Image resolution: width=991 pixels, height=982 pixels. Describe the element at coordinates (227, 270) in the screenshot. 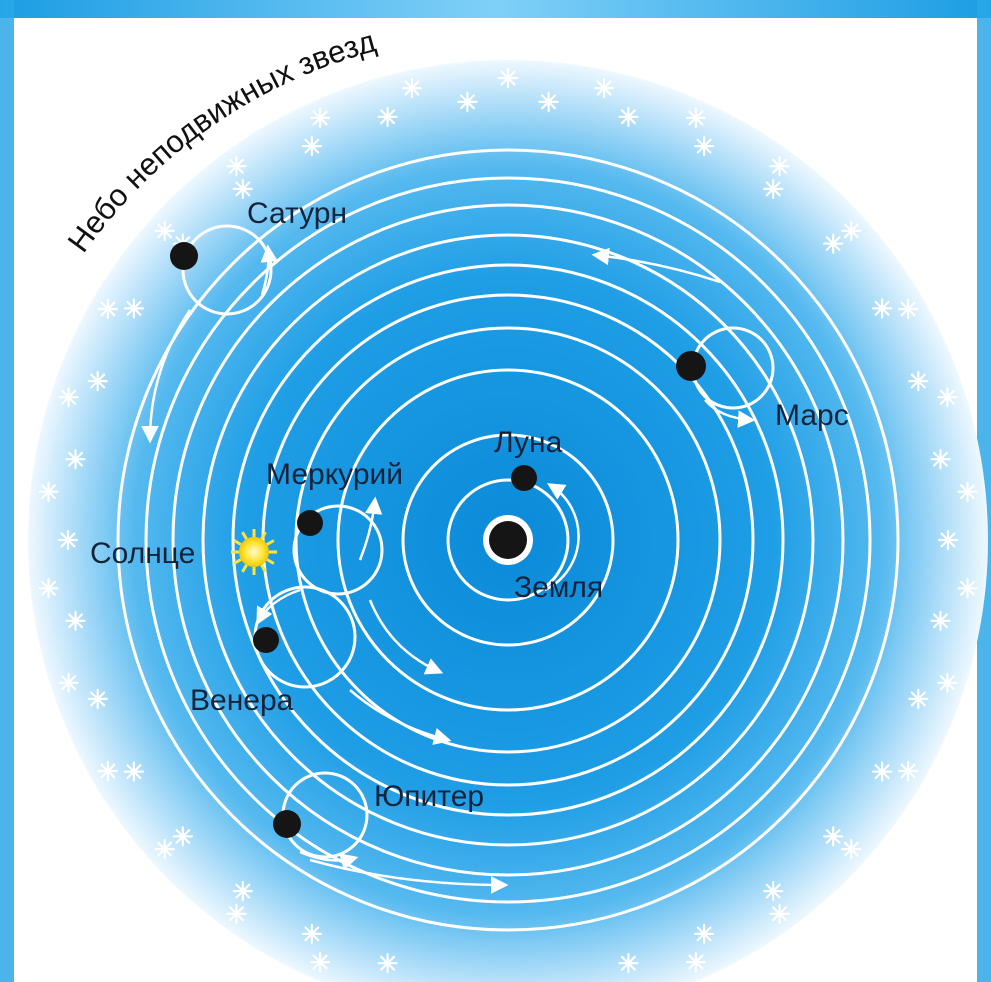

I see `saturn-epicycle` at that location.